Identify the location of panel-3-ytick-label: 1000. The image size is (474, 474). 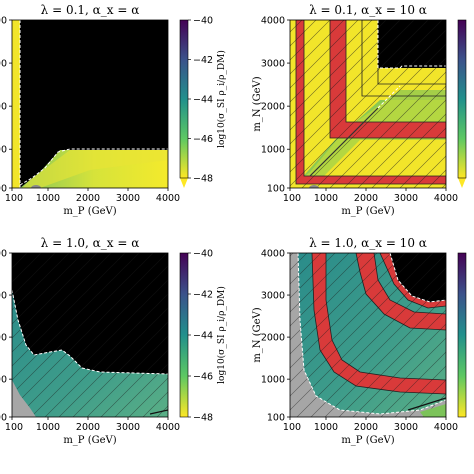
(3, 380).